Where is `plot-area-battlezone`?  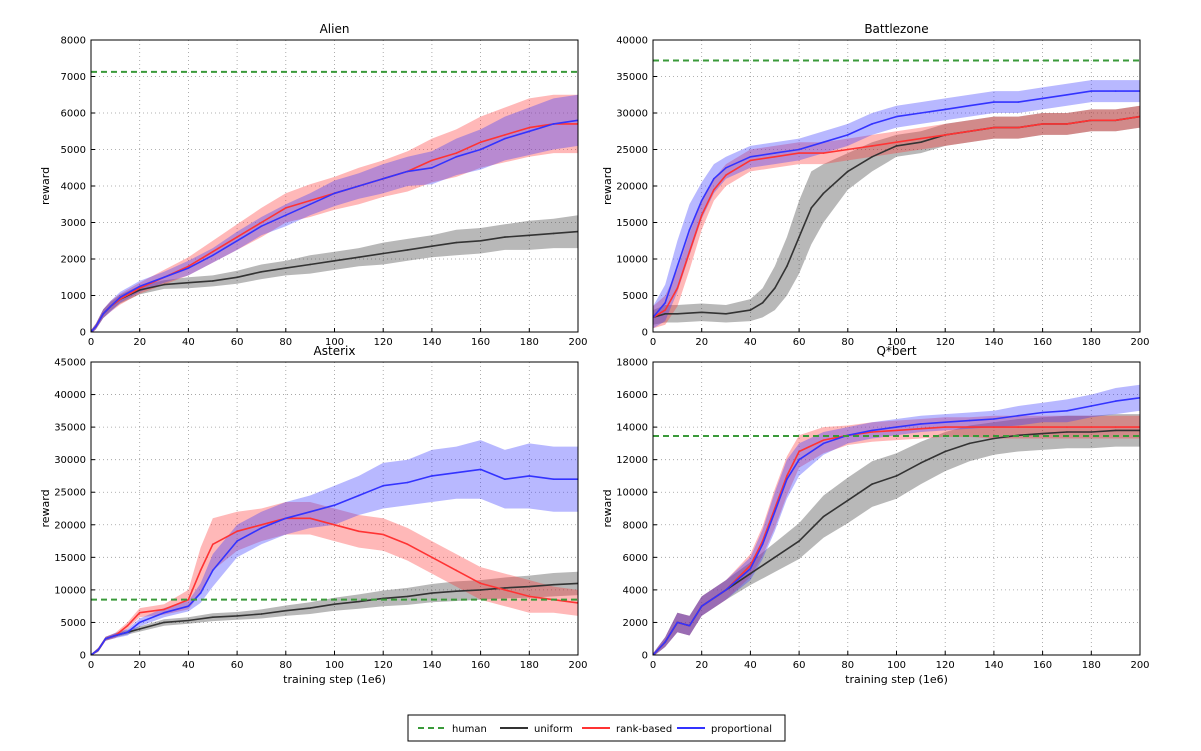 plot-area-battlezone is located at coordinates (896, 194).